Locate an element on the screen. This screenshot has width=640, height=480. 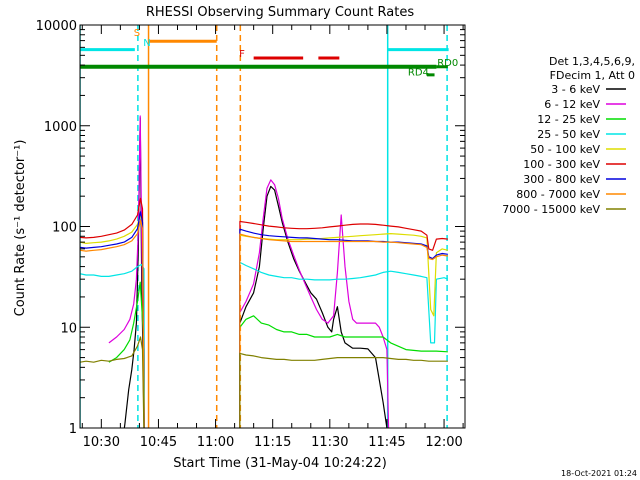
x-axis-label: Start Time (31-May-04 10:24:22) is located at coordinates (280, 463).